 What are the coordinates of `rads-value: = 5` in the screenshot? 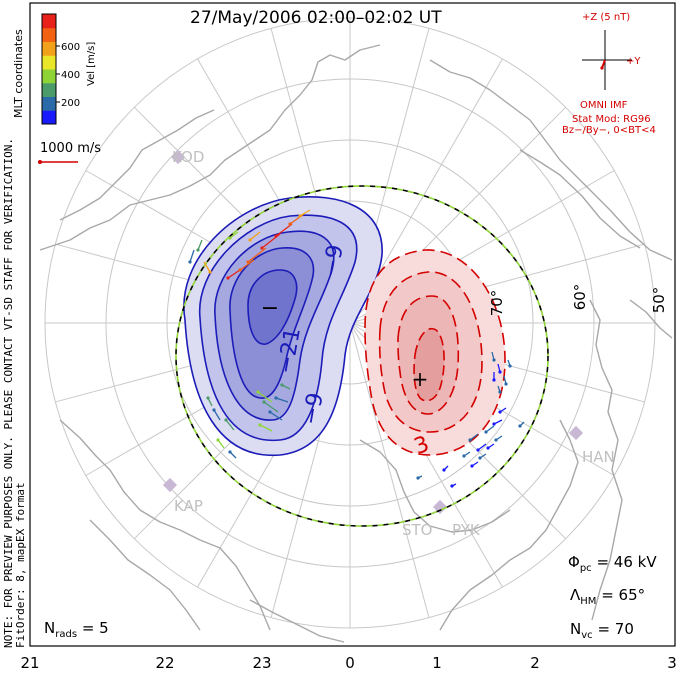 It's located at (95, 628).